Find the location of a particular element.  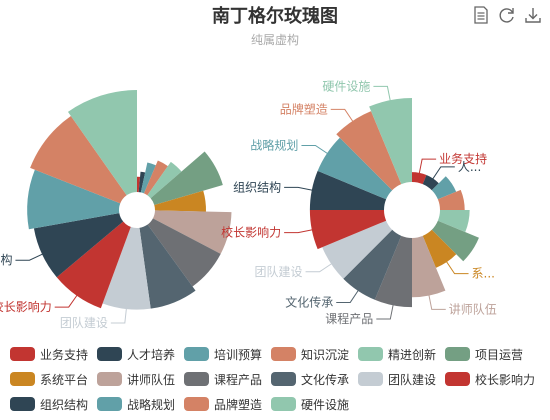

legend-label: 项目运营 is located at coordinates (499, 354).